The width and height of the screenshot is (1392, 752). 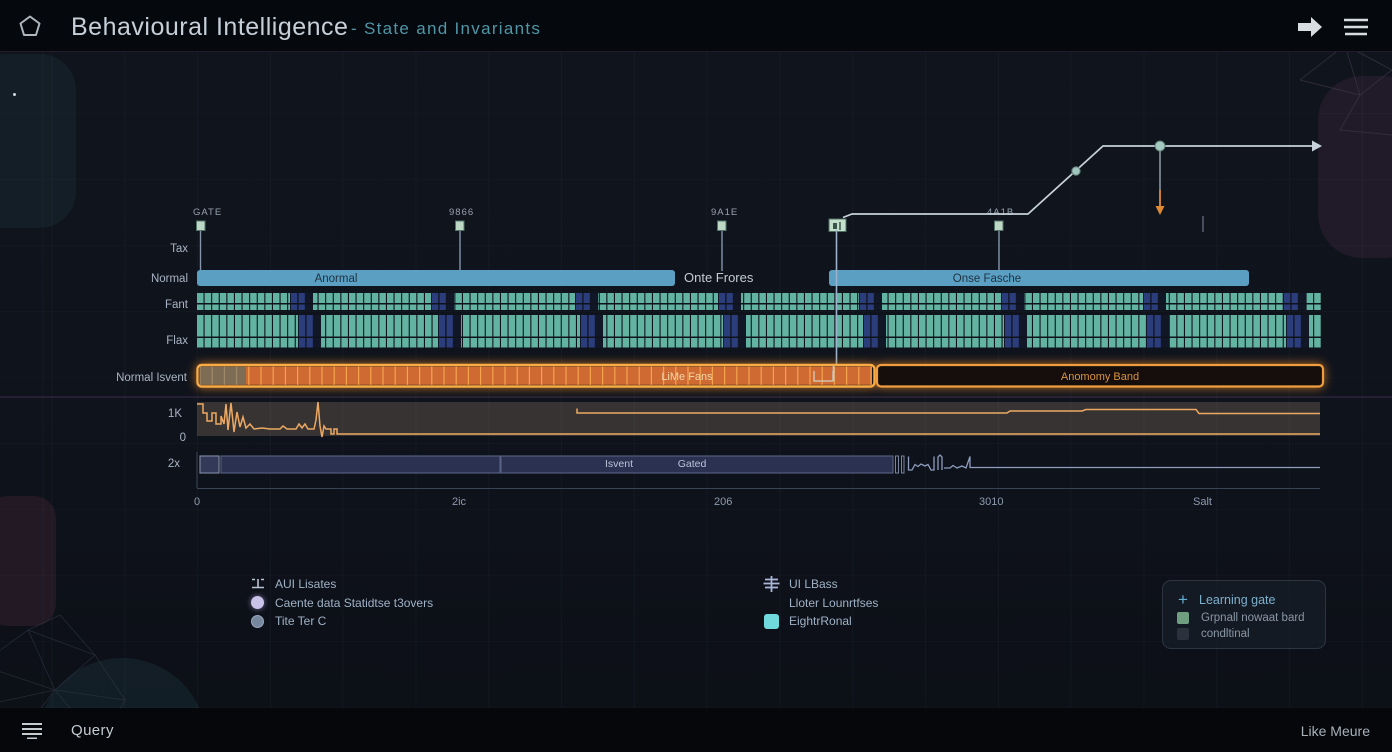 I want to click on svg-text: Onte Frores, so click(x=719, y=277).